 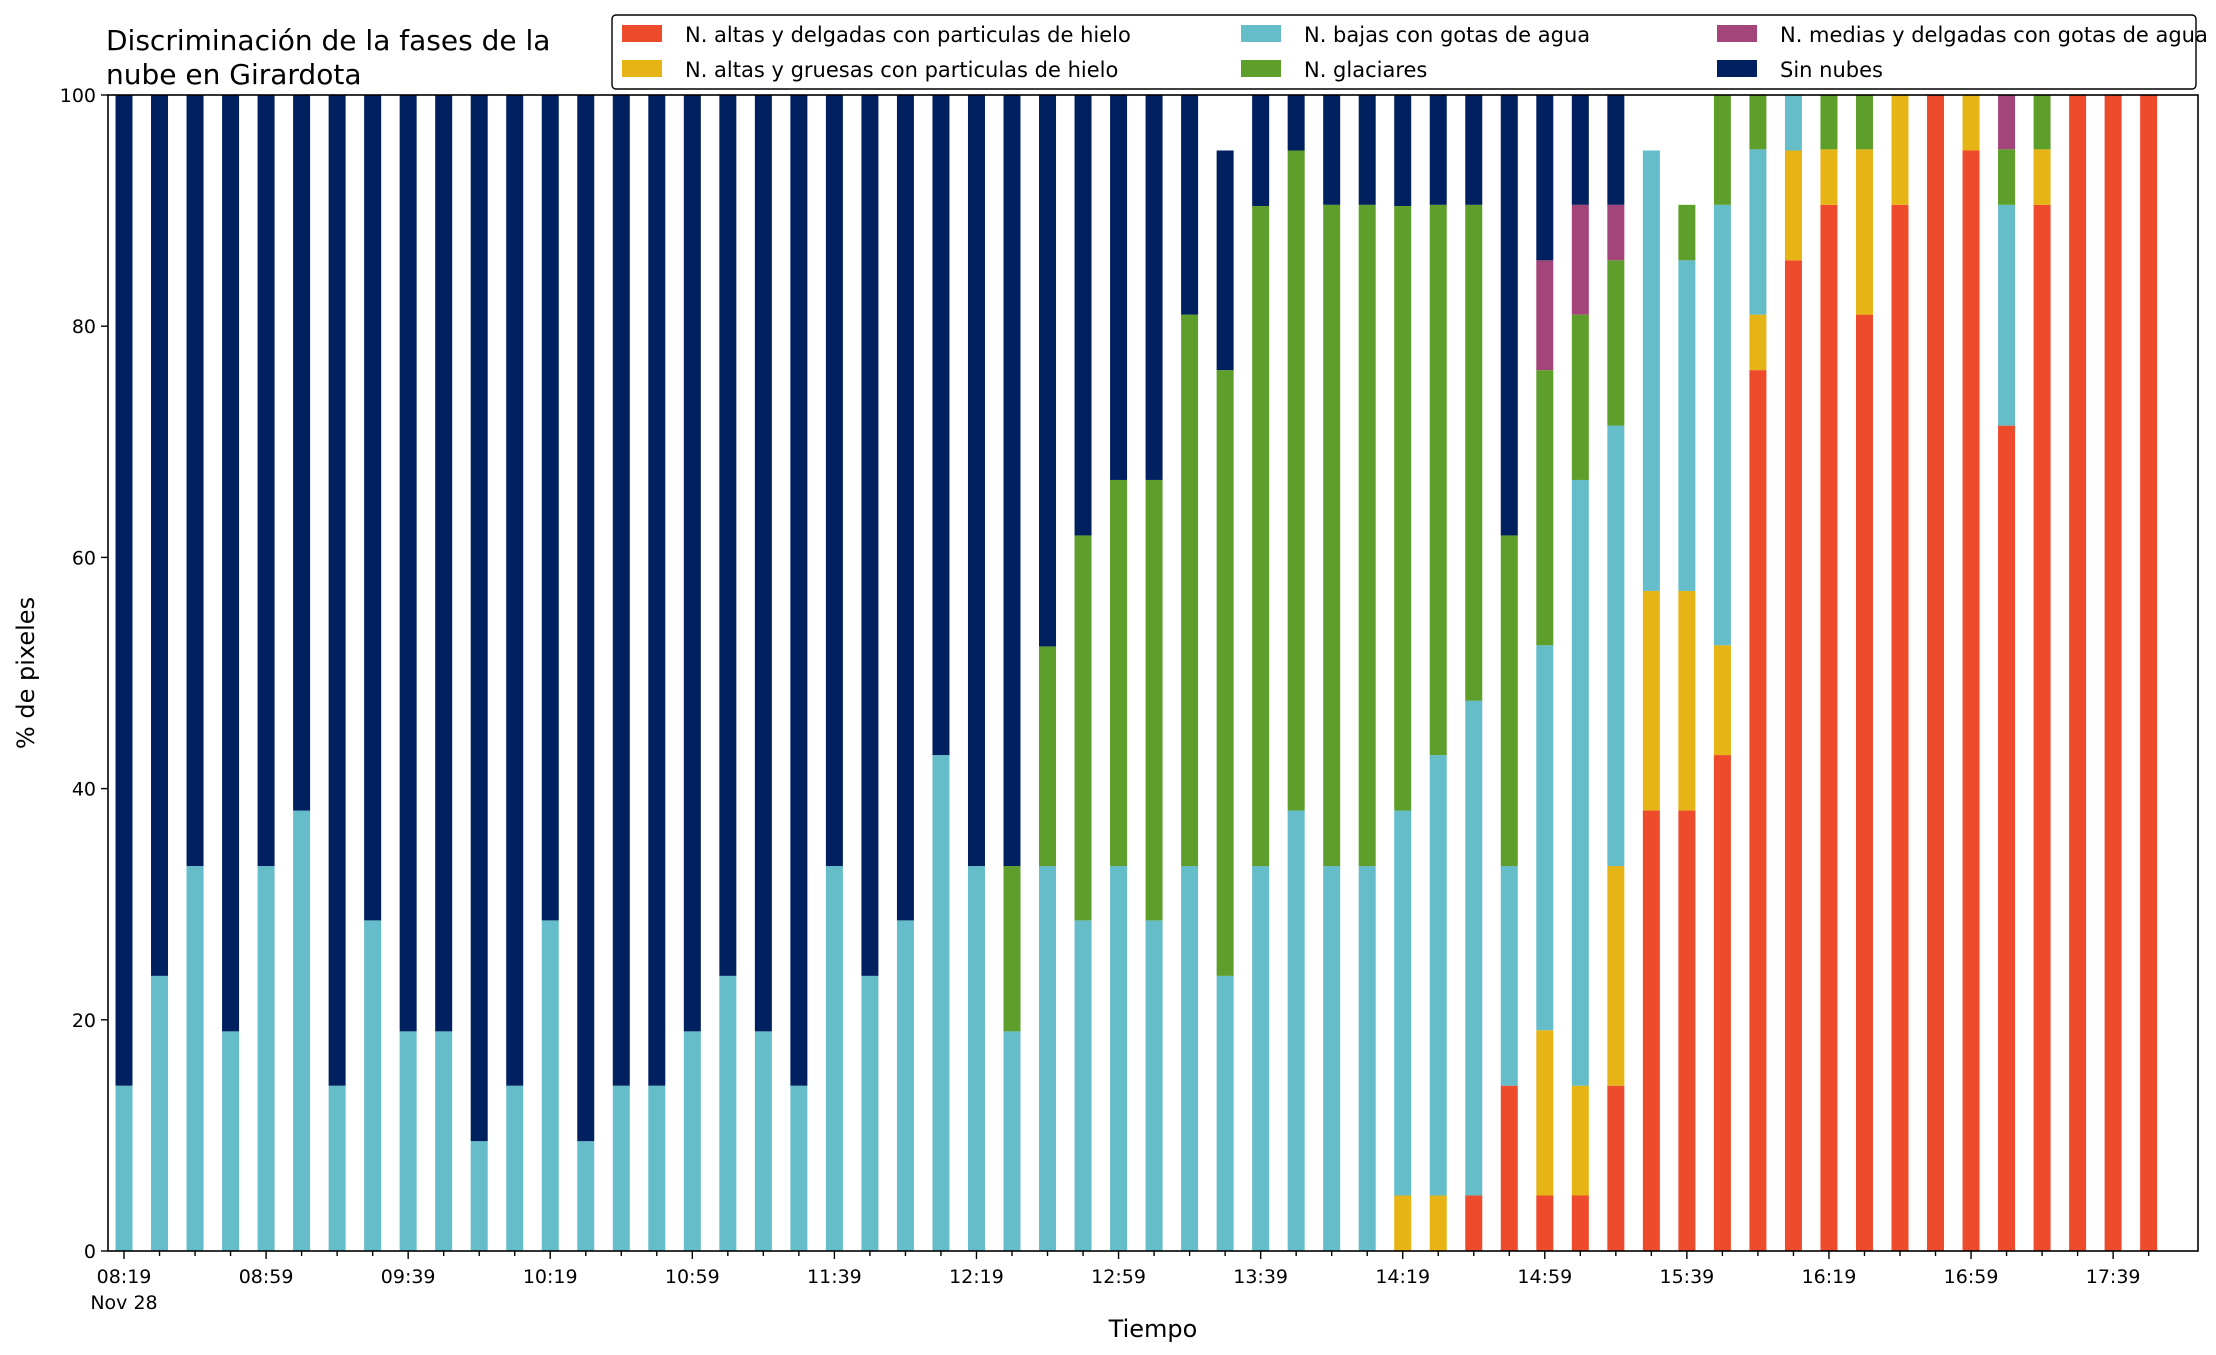 I want to click on x-tick-label: 08:19, so click(x=124, y=1277).